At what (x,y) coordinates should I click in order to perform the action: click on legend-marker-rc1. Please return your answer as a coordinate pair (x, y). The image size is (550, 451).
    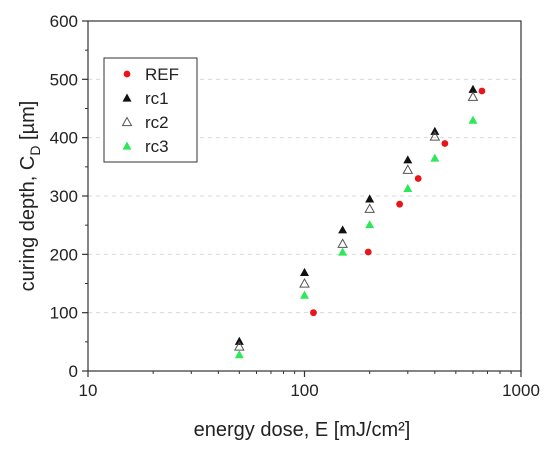
    Looking at the image, I should click on (127, 97).